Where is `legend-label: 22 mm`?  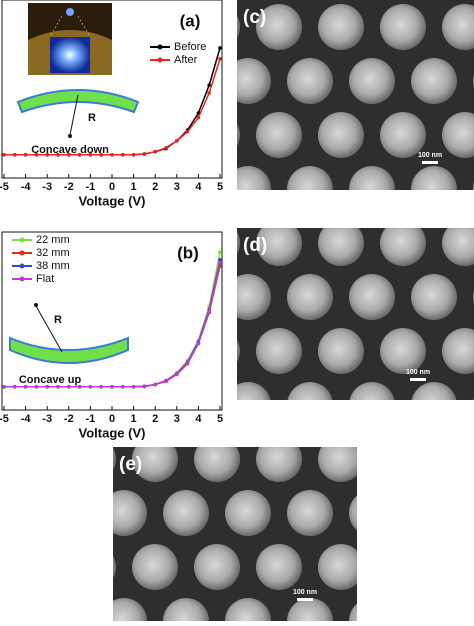 legend-label: 22 mm is located at coordinates (53, 240).